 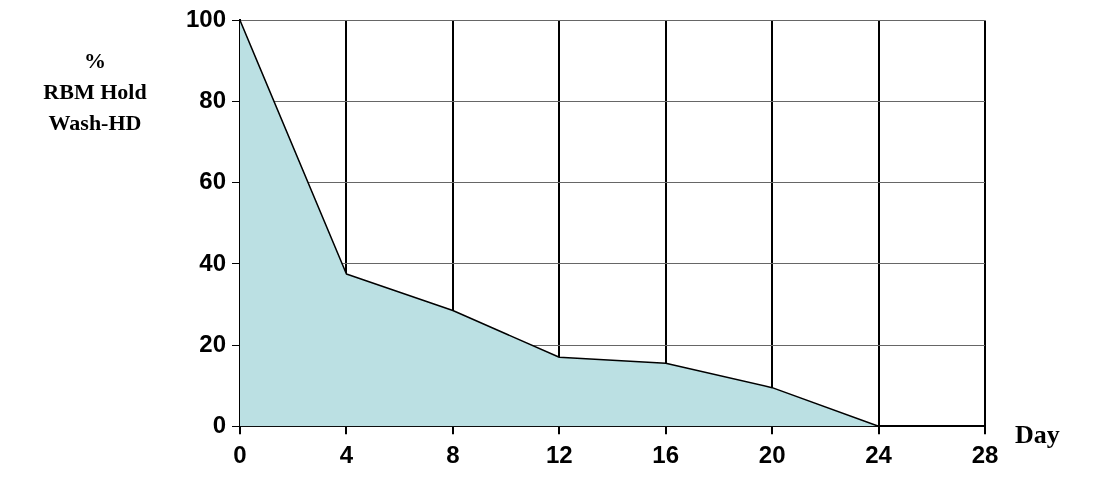 I want to click on x-tick-label: 0, so click(x=240, y=455).